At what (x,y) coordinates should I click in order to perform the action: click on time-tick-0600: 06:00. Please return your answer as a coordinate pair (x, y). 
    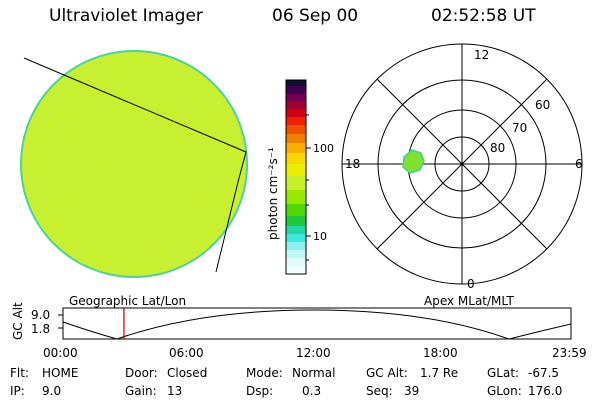
    Looking at the image, I should click on (186, 353).